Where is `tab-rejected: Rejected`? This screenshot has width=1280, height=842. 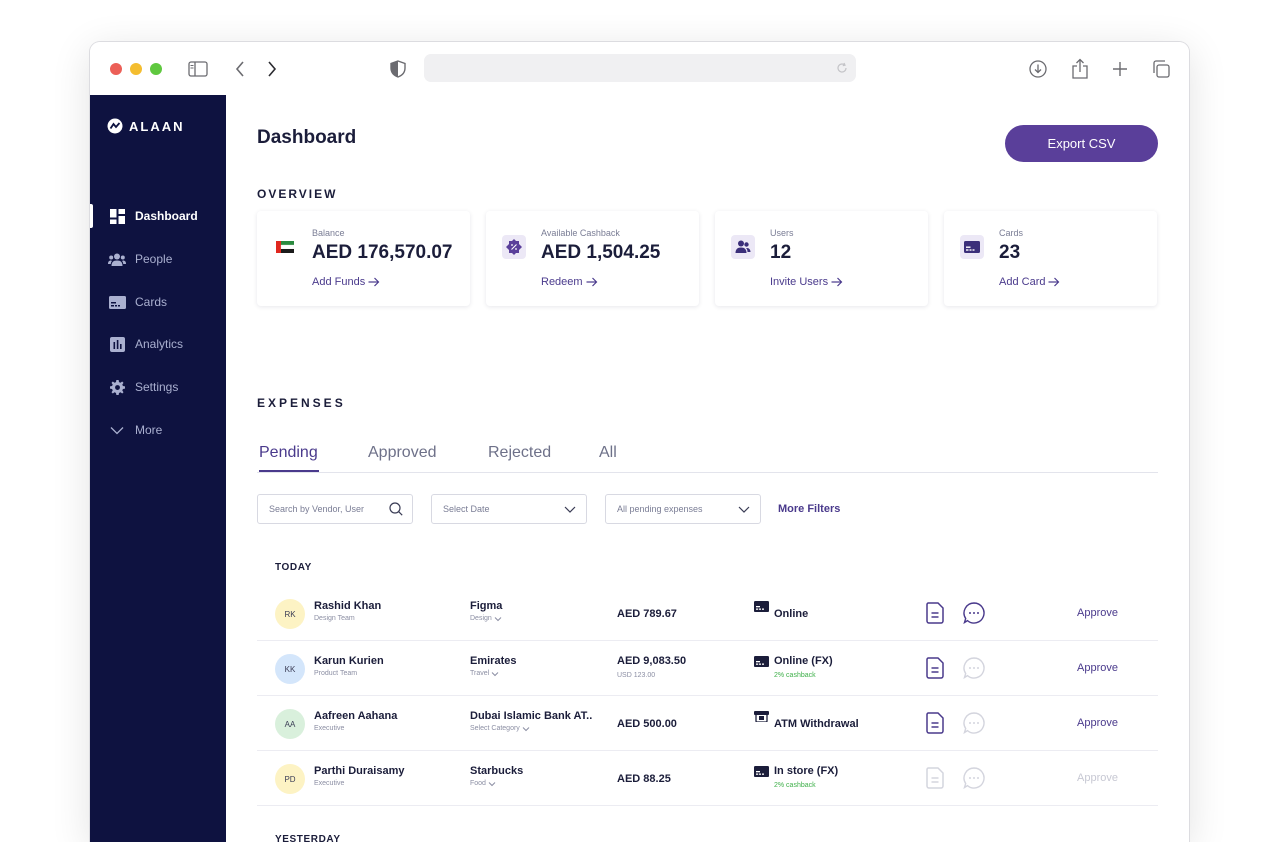
tab-rejected: Rejected is located at coordinates (520, 452).